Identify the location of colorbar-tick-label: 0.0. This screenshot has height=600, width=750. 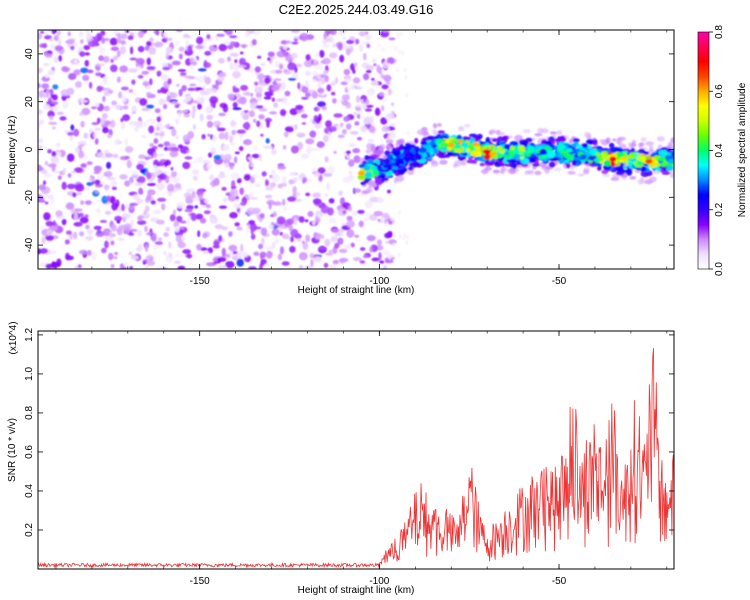
(719, 269).